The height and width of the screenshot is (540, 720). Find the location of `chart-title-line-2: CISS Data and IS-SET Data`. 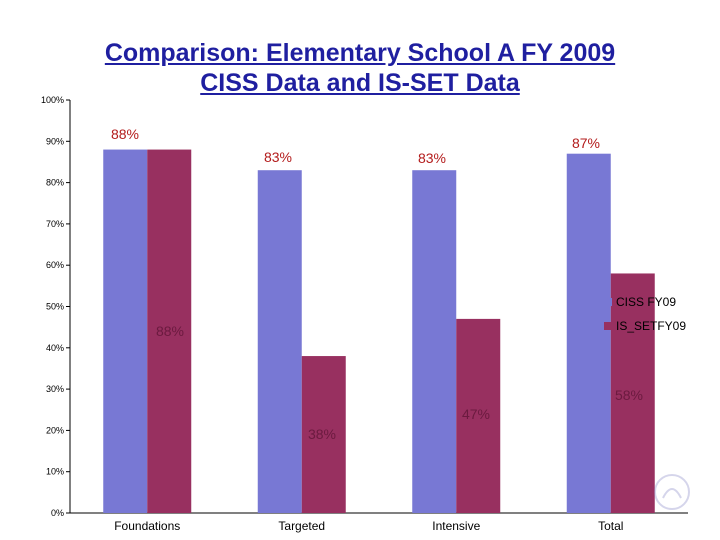

chart-title-line-2: CISS Data and IS-SET Data is located at coordinates (360, 83).